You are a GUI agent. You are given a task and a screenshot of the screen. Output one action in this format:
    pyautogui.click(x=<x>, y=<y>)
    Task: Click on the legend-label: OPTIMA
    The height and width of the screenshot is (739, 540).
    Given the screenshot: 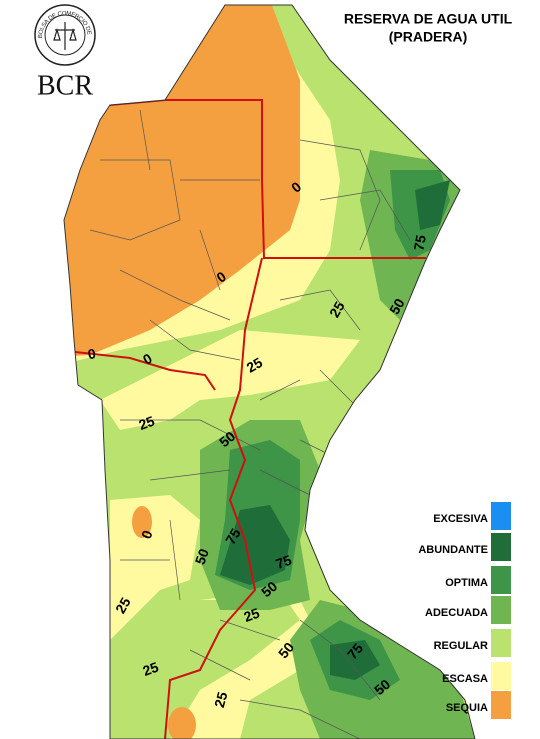 What is the action you would take?
    pyautogui.click(x=466, y=583)
    